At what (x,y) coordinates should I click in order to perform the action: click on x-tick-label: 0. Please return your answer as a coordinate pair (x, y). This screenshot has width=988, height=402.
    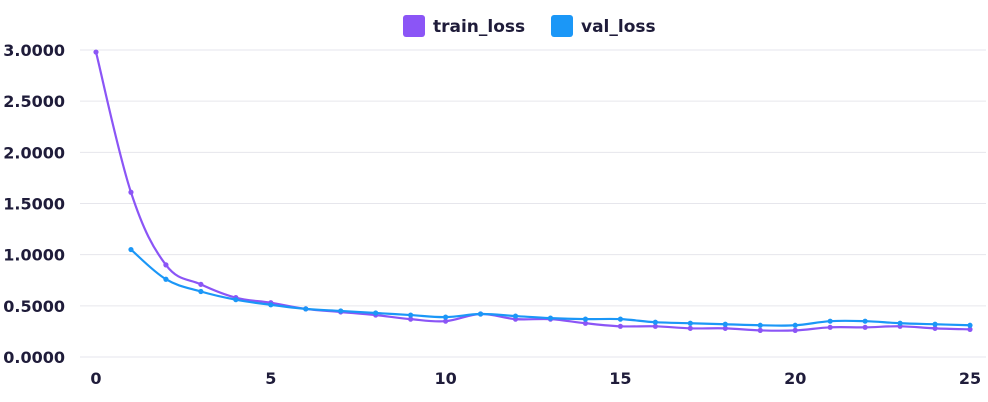
    Looking at the image, I should click on (95, 378).